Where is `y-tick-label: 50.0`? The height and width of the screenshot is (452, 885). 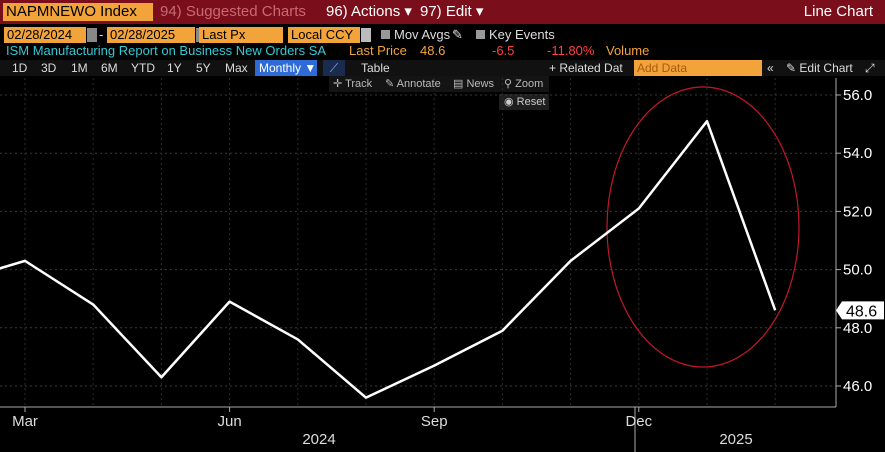 y-tick-label: 50.0 is located at coordinates (857, 270).